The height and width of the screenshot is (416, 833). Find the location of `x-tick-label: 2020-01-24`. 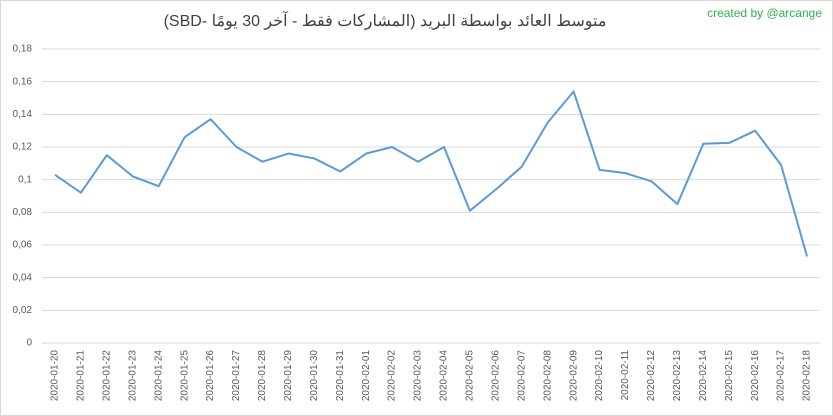

x-tick-label: 2020-01-24 is located at coordinates (158, 376).